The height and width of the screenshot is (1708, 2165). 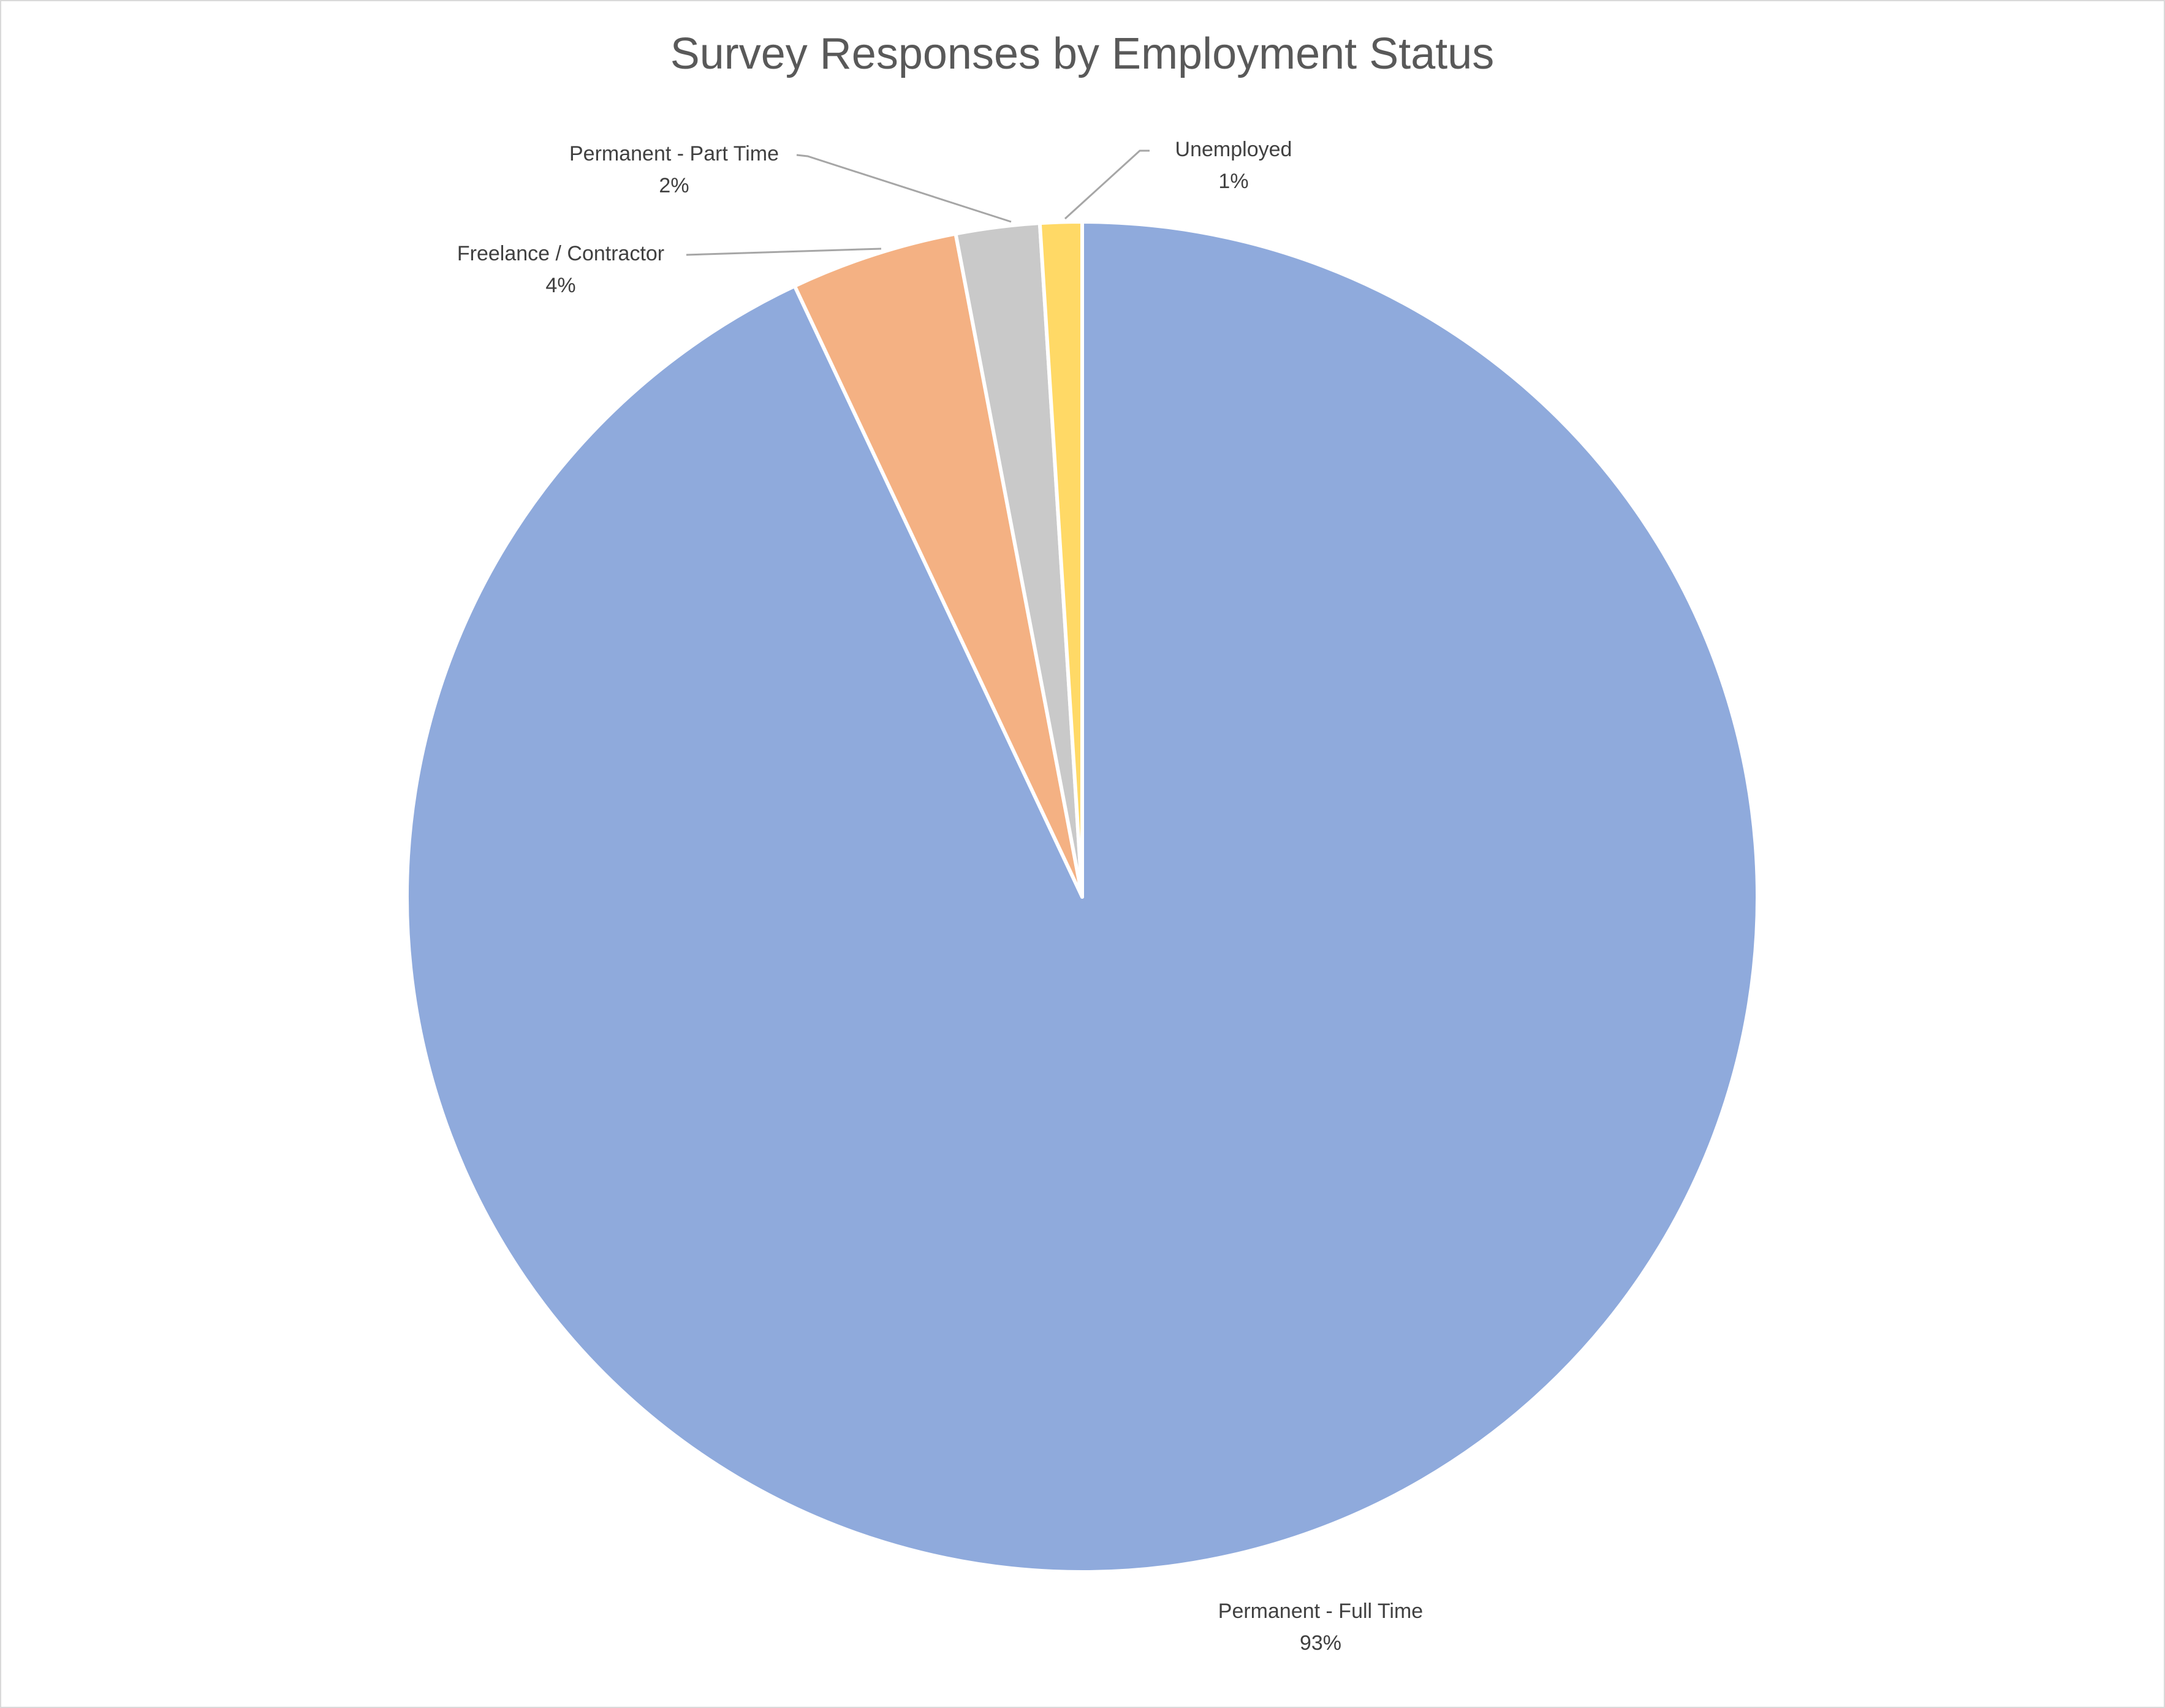 I want to click on leader-line-permanent-part-time, so click(x=904, y=189).